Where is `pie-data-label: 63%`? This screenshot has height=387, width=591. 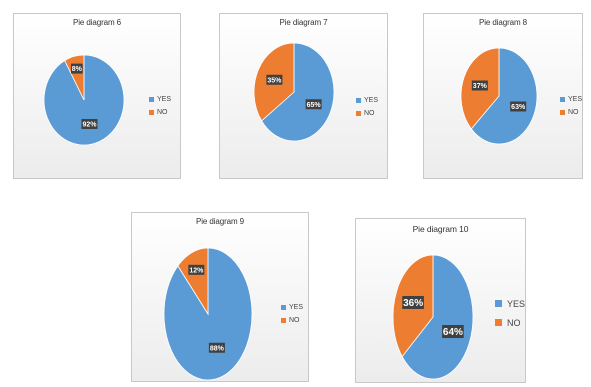 pie-data-label: 63% is located at coordinates (518, 106).